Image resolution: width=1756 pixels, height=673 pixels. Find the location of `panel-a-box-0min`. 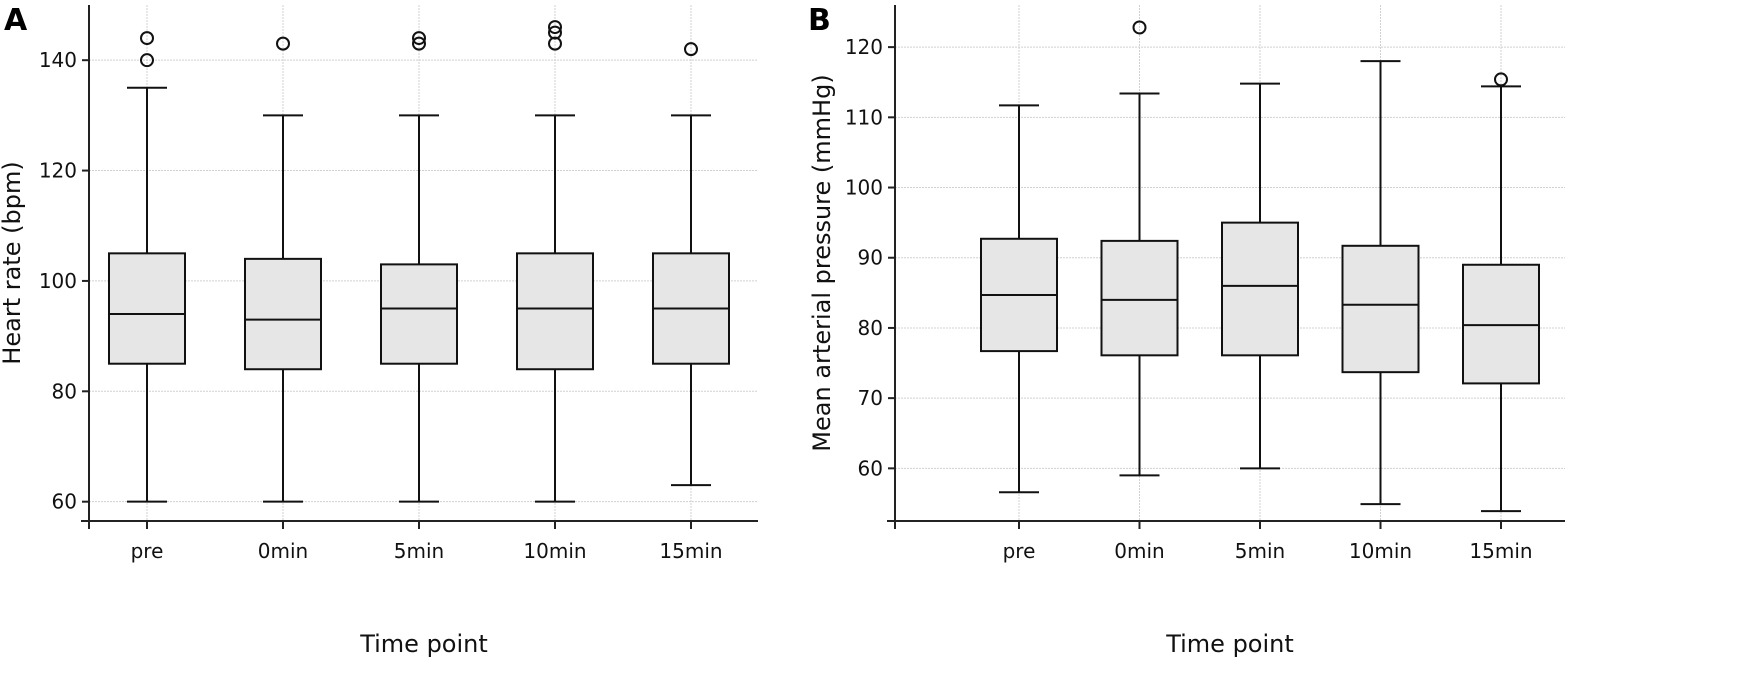

panel-a-box-0min is located at coordinates (283, 269).